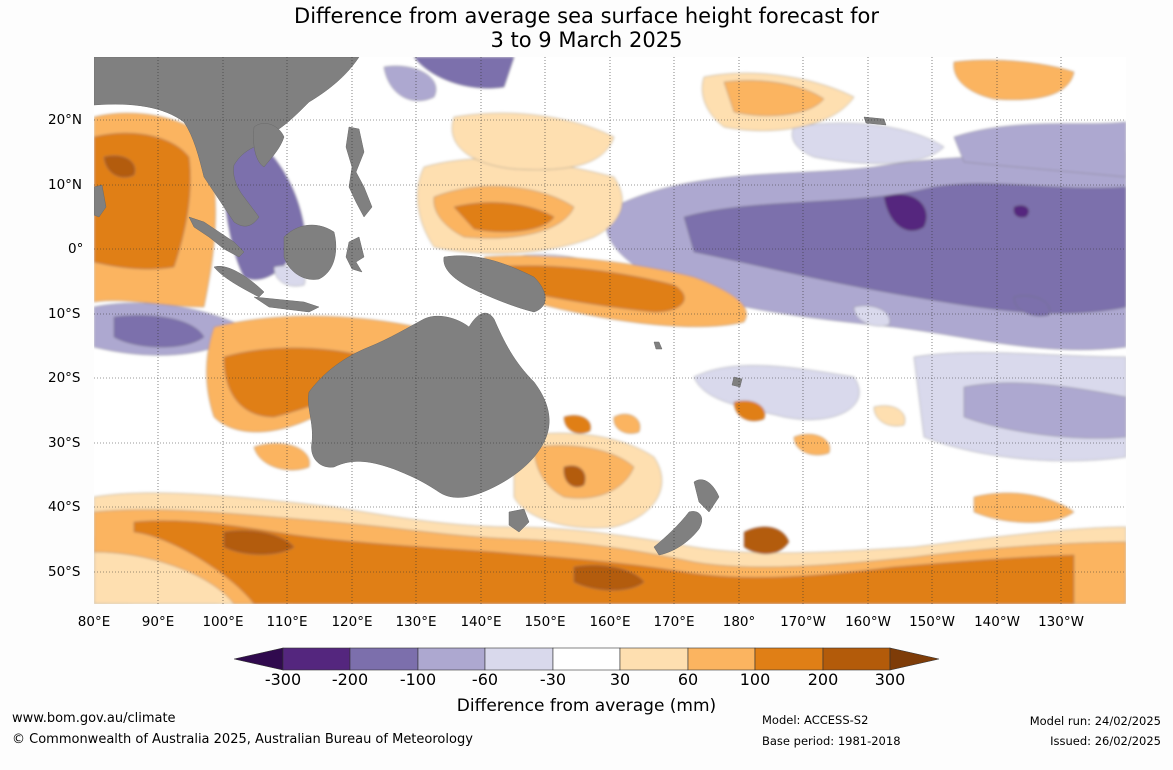 The width and height of the screenshot is (1173, 770). Describe the element at coordinates (76, 249) in the screenshot. I see `lat-label-0: 0°` at that location.